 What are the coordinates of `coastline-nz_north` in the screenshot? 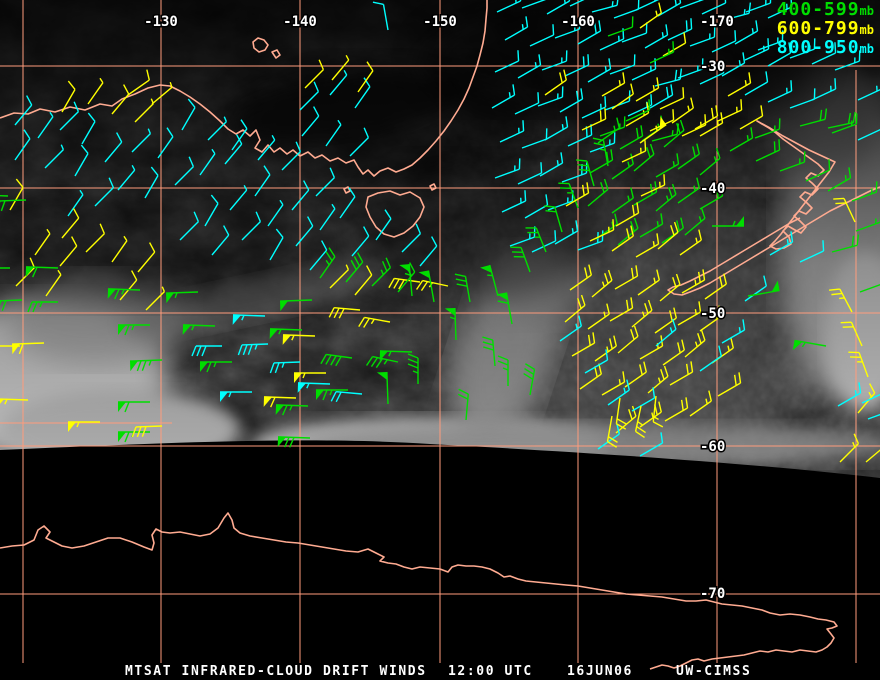 It's located at (796, 185).